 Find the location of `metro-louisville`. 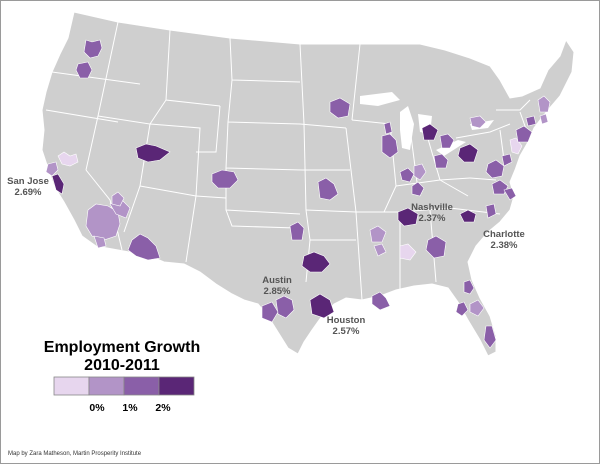

metro-louisville is located at coordinates (407, 175).